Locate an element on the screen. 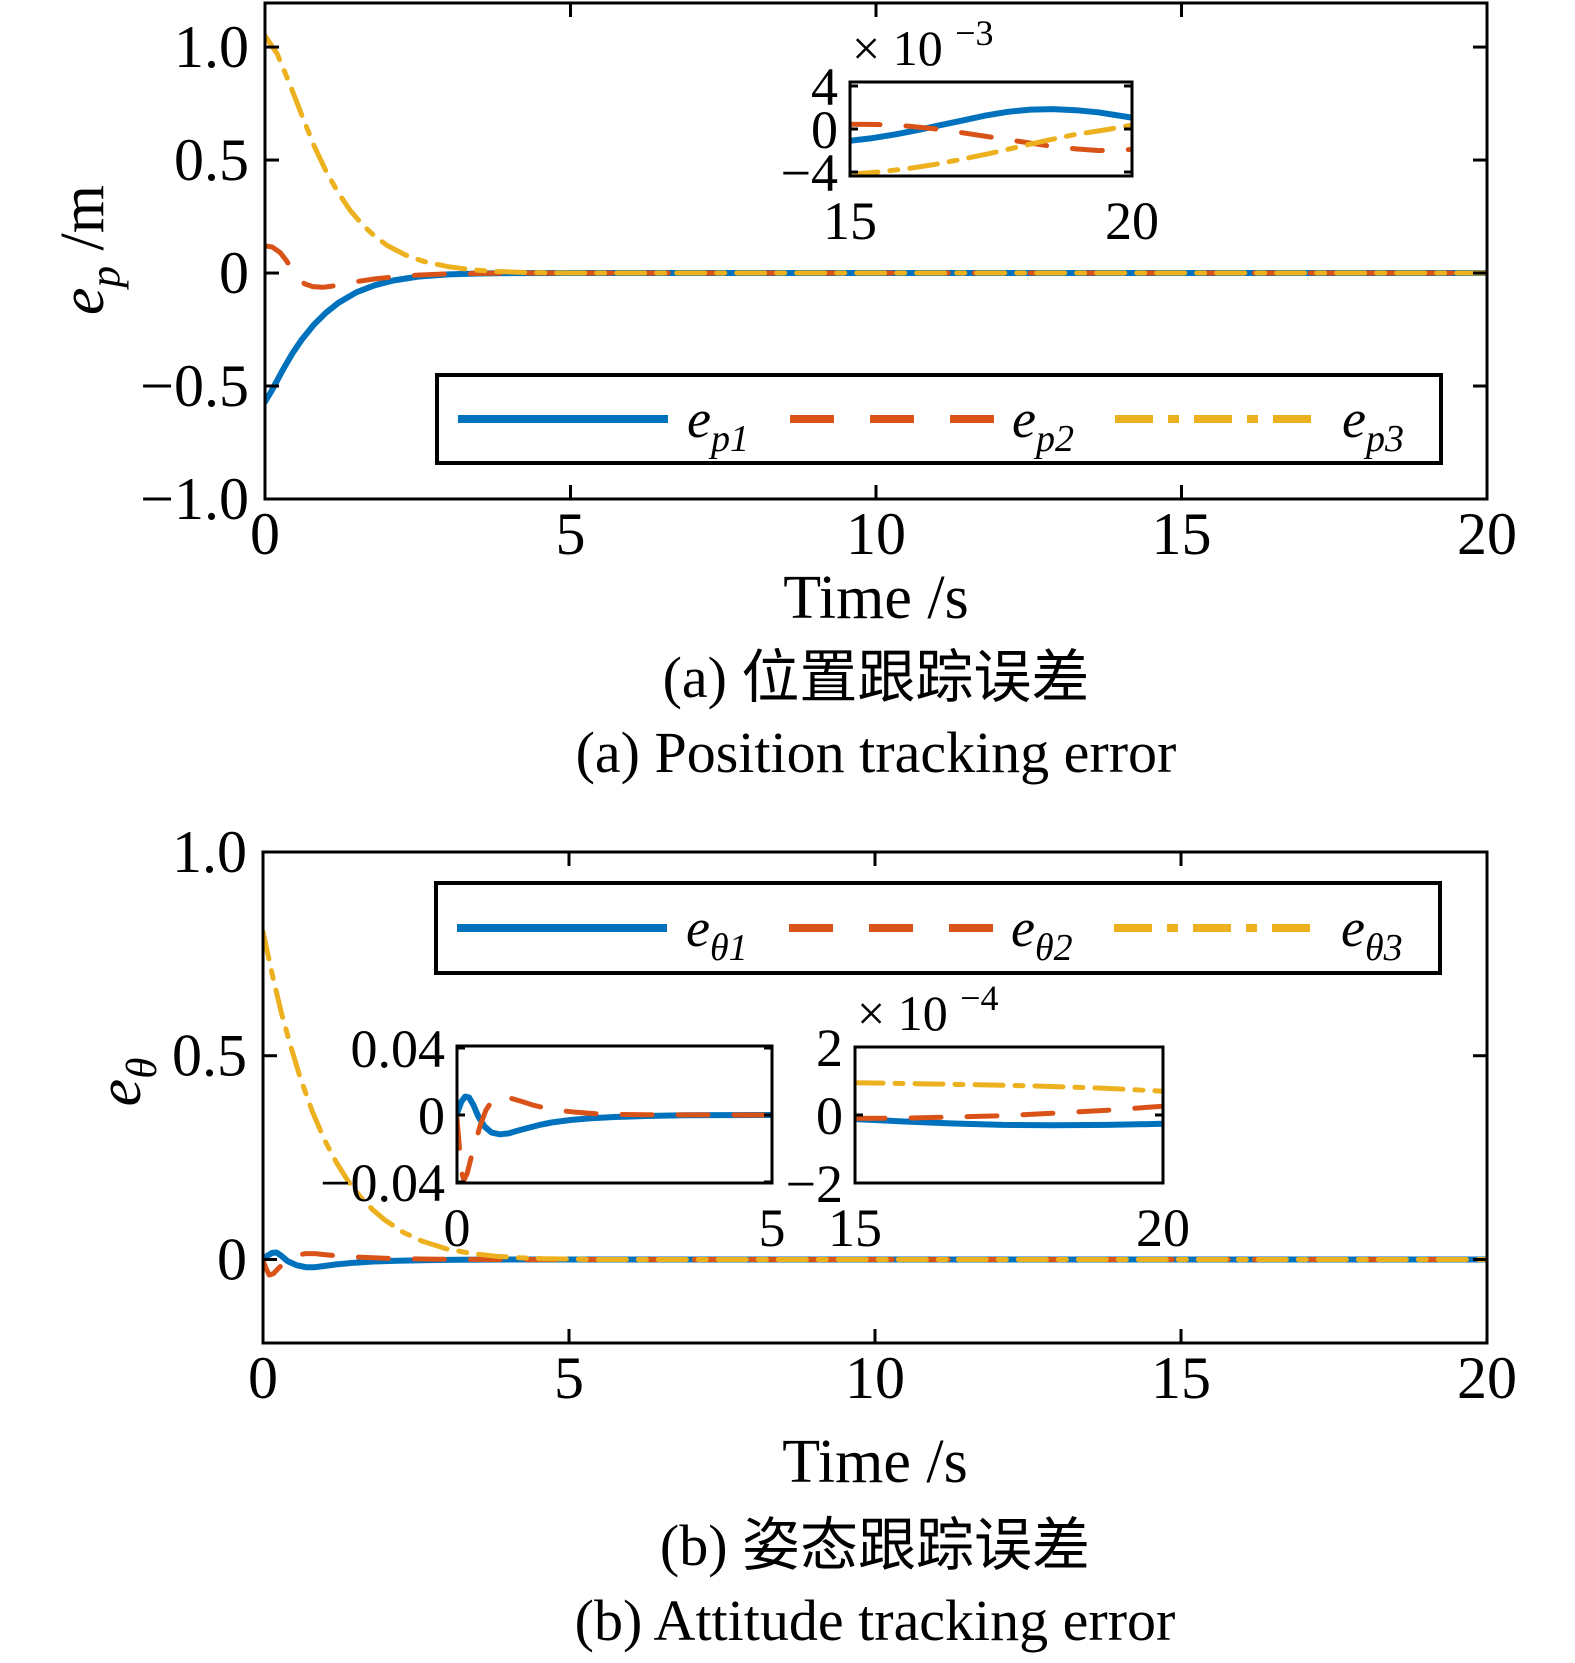 This screenshot has height=1663, width=1575. curve-e_th3 is located at coordinates (1009, 1087).